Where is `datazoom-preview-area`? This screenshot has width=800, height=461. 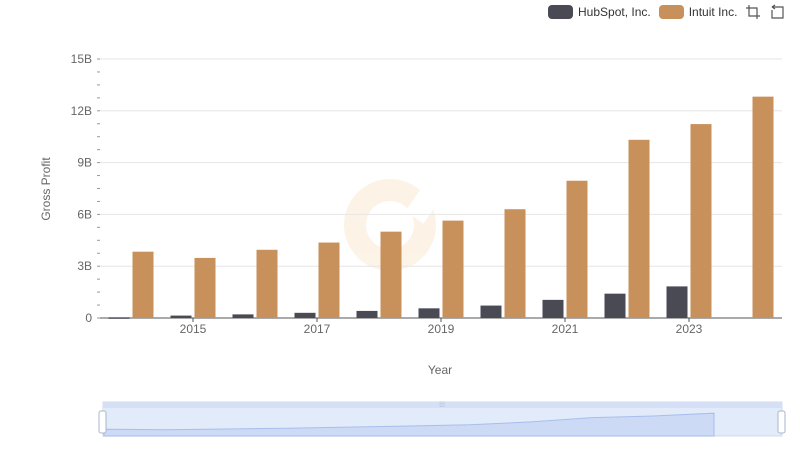
datazoom-preview-area is located at coordinates (409, 424).